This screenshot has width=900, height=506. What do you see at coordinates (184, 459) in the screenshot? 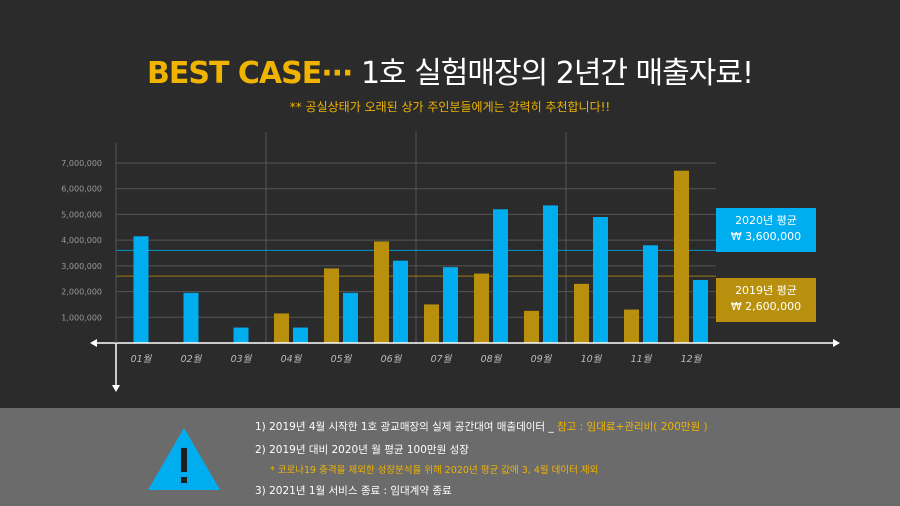
I see `warning-triangle-icon` at bounding box center [184, 459].